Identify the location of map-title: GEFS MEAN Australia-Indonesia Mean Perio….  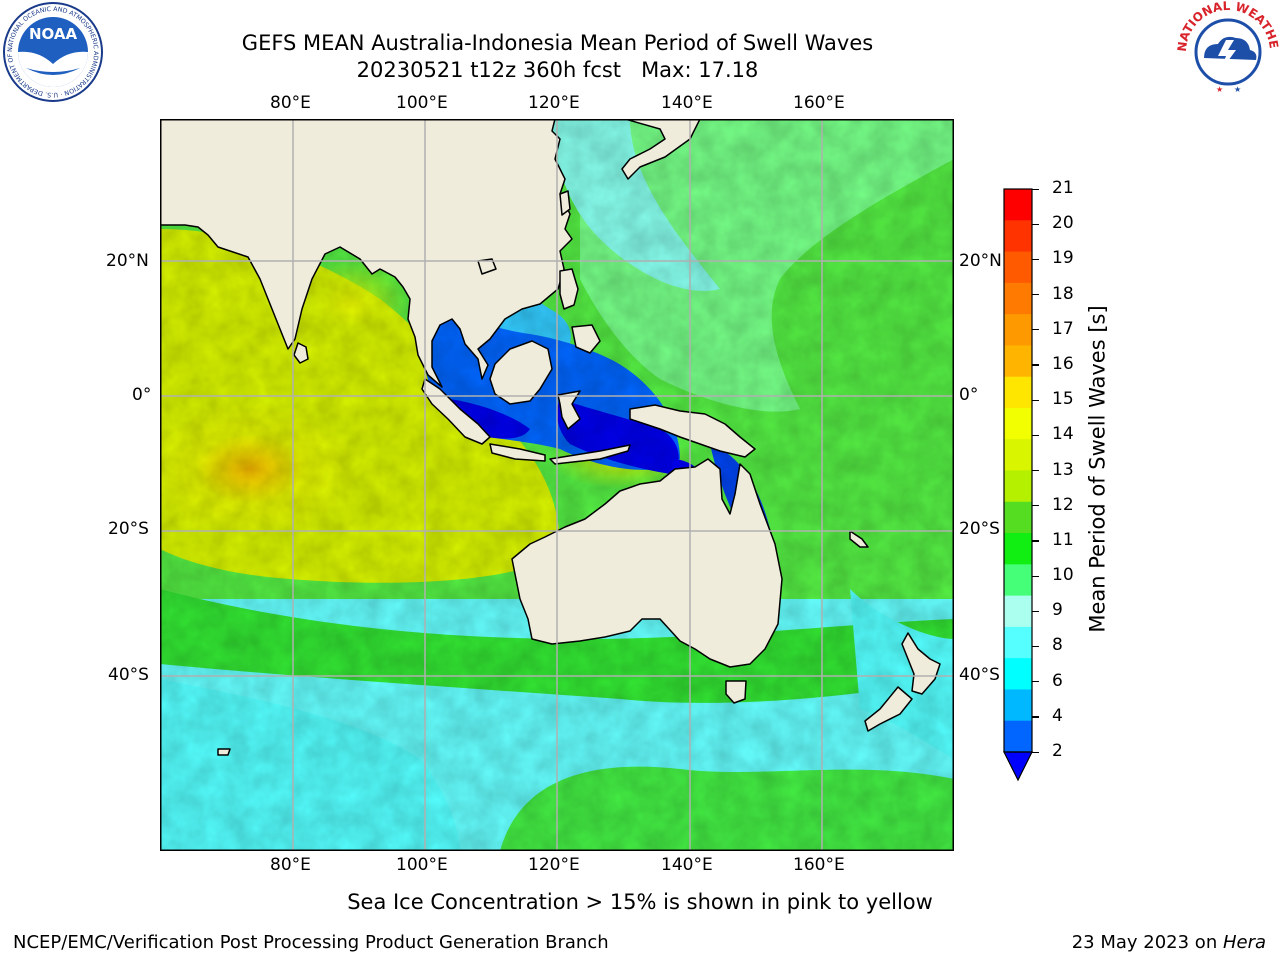
(557, 43).